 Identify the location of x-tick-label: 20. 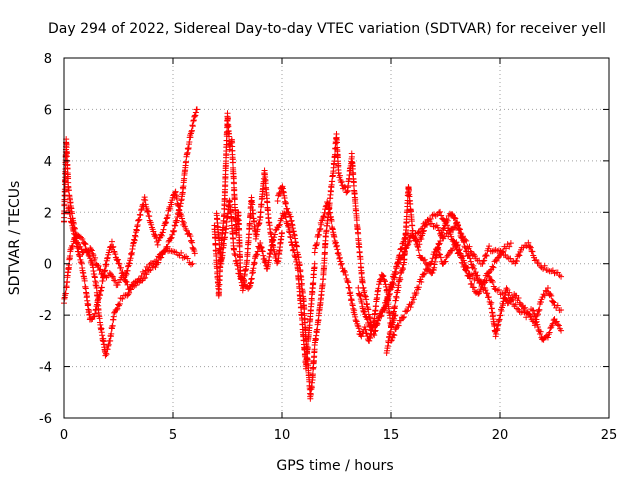
(500, 435).